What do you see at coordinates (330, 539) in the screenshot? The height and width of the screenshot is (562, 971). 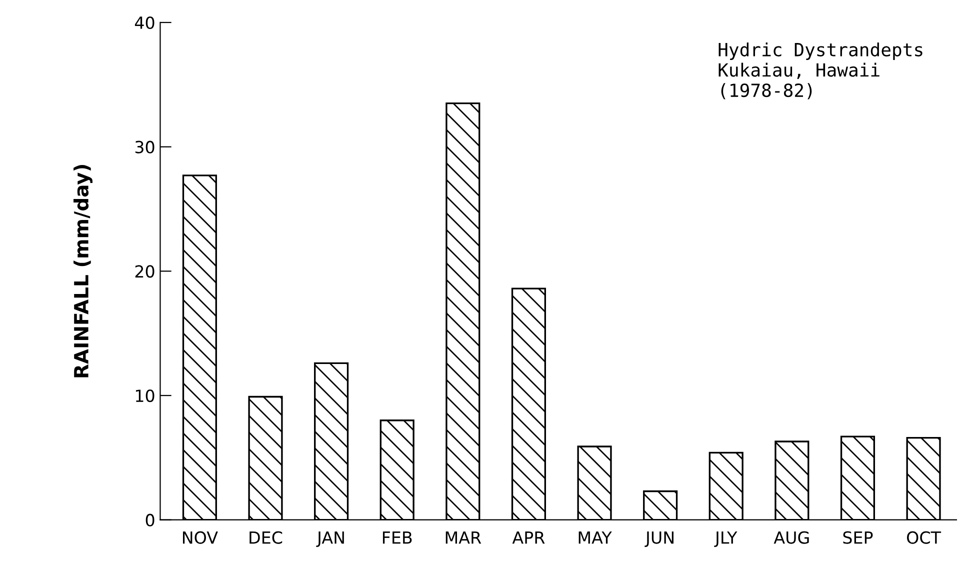 I see `x-tick-label: JAN` at bounding box center [330, 539].